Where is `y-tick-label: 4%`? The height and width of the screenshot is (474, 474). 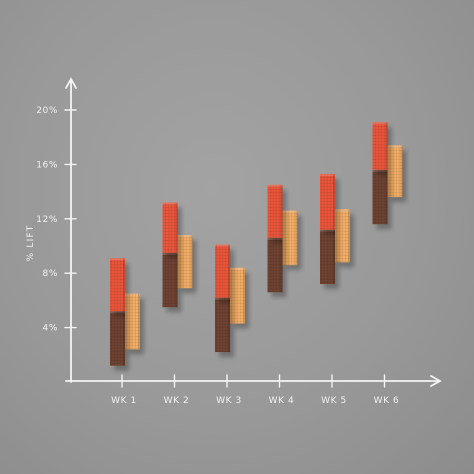
y-tick-label: 4% is located at coordinates (50, 329).